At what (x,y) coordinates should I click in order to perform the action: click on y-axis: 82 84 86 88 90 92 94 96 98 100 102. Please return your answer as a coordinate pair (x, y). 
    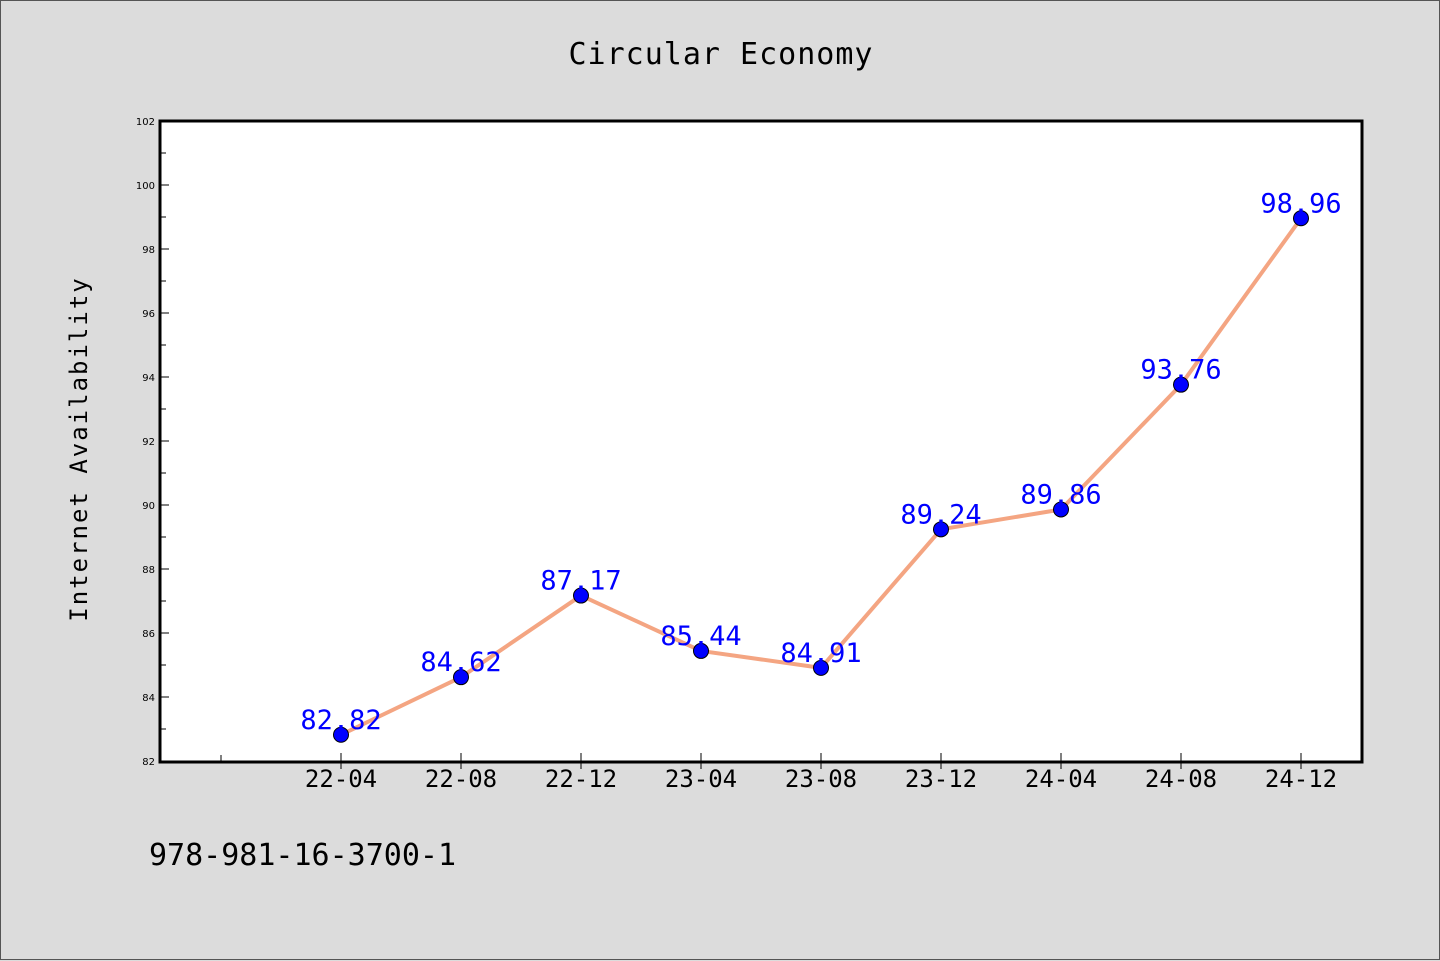
    Looking at the image, I should click on (152, 442).